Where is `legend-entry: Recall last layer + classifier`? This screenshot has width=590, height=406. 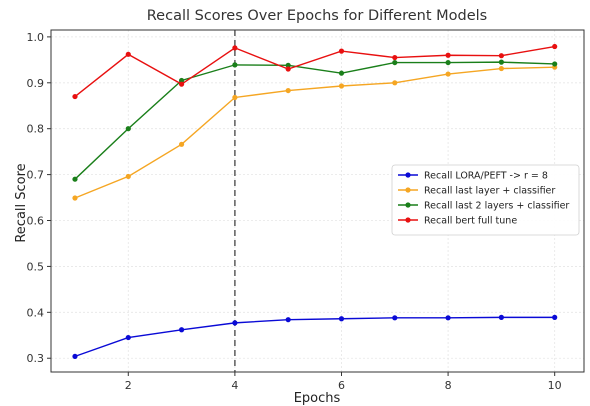 legend-entry: Recall last layer + classifier is located at coordinates (476, 191).